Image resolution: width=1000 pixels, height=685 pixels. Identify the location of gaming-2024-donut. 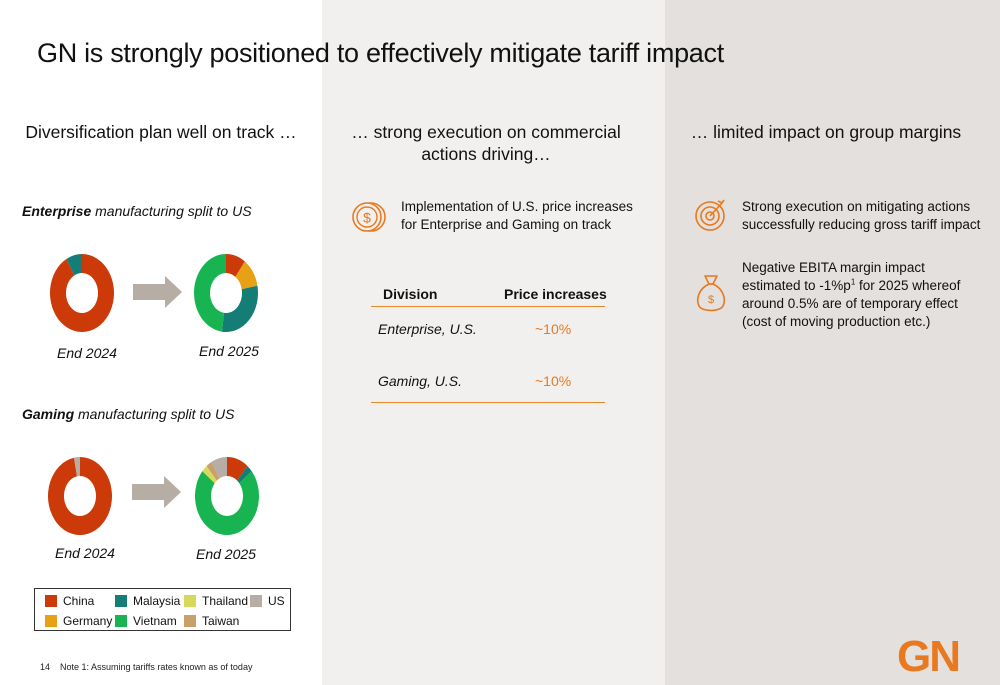
(80, 496).